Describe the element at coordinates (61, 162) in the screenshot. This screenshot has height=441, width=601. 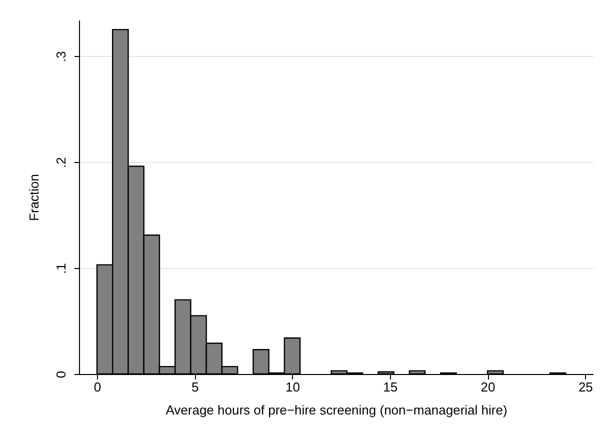
I see `y-tick-label: .2` at that location.